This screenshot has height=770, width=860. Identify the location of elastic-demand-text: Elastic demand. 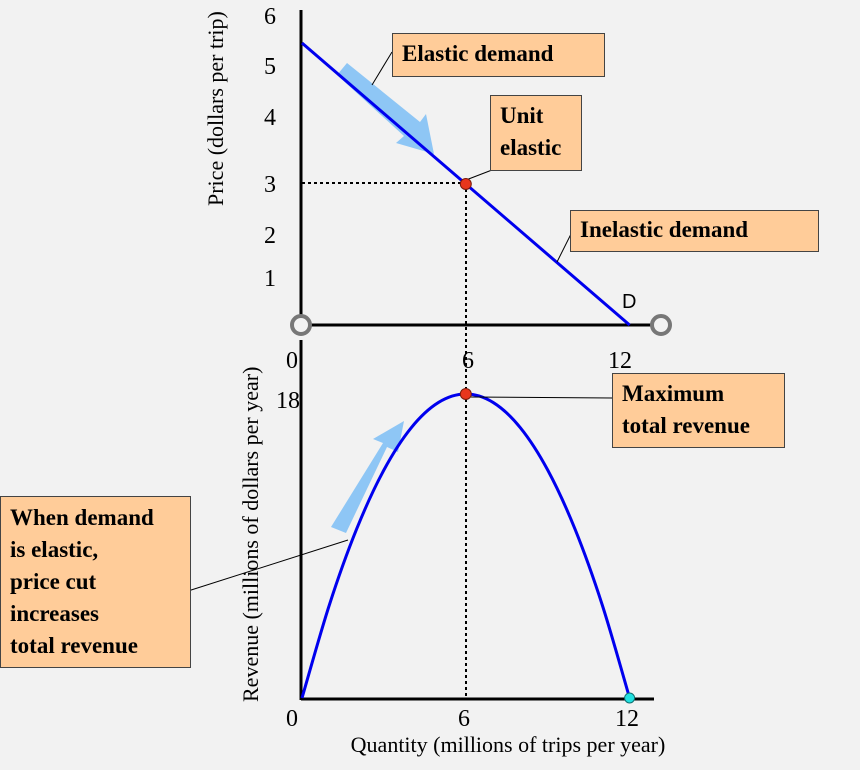
(478, 53).